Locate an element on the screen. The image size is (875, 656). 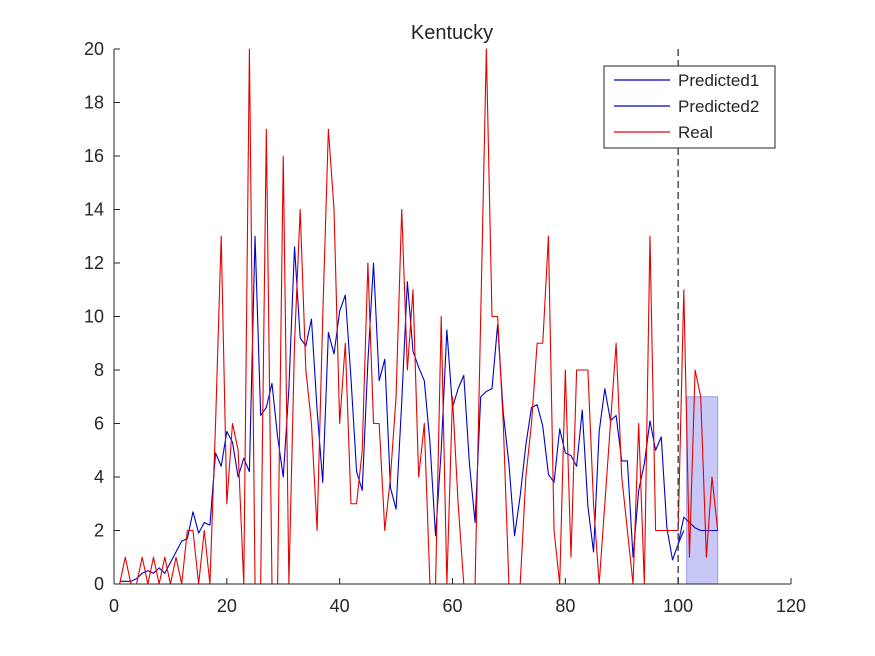
x-tick-label: 80 is located at coordinates (565, 606).